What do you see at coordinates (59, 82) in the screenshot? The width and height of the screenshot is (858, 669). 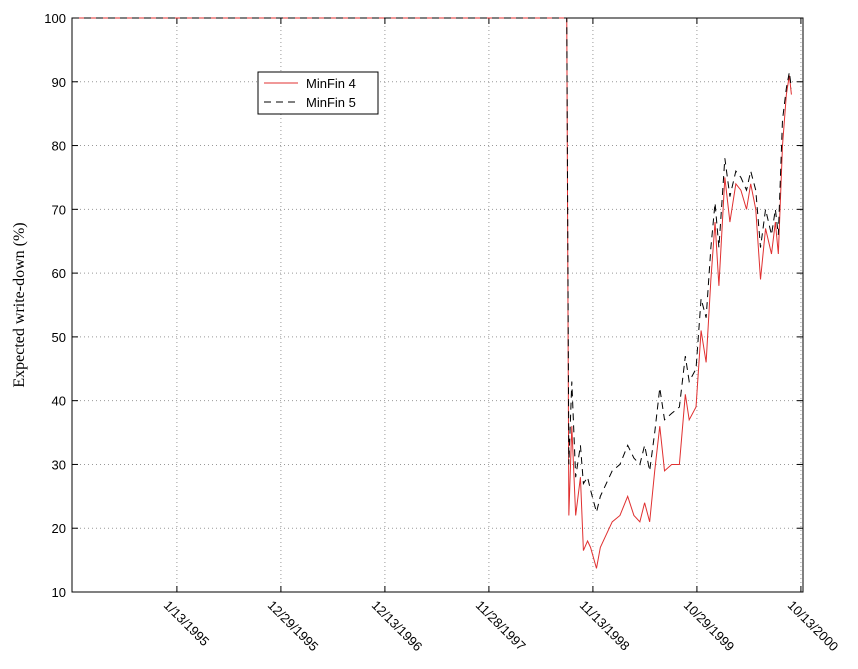 I see `y-tick-label: 90` at bounding box center [59, 82].